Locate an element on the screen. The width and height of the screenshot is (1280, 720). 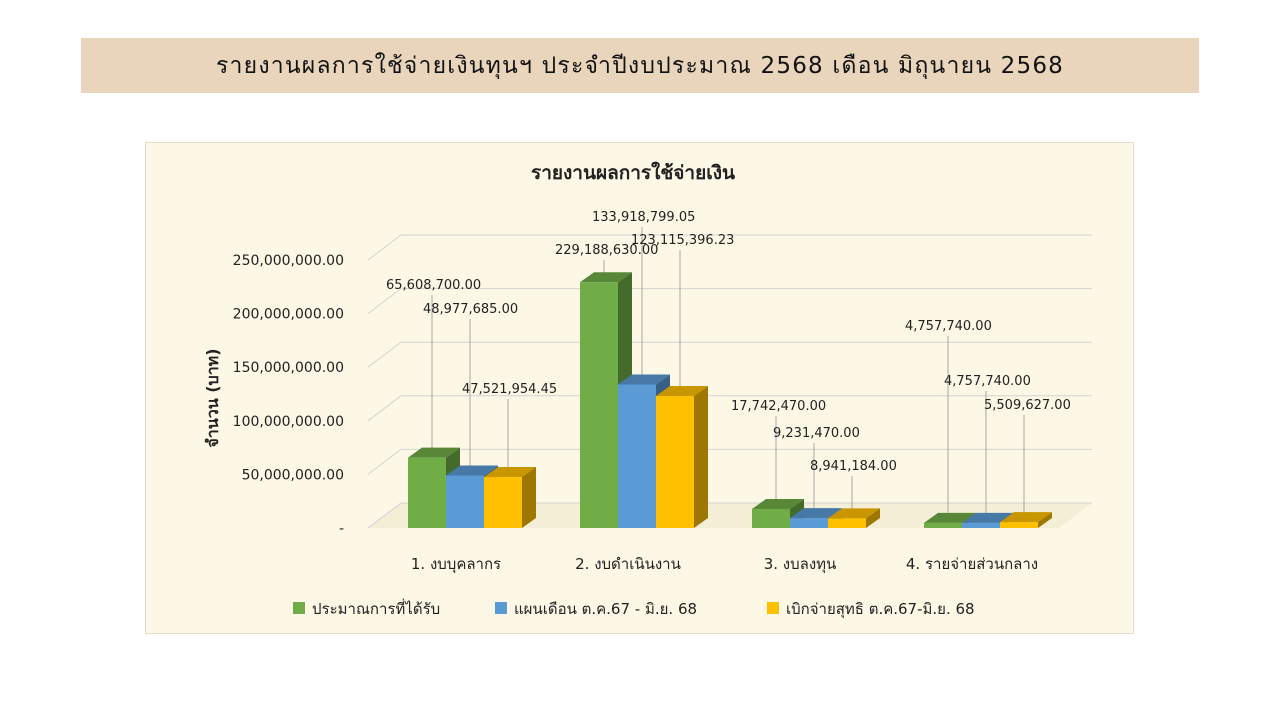
data-label: 8,941,184.00 is located at coordinates (853, 466).